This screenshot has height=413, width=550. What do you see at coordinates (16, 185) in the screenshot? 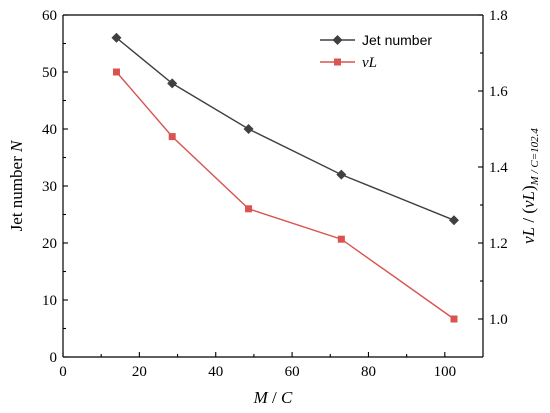
I see `y-left-axis-title: Jet number N` at bounding box center [16, 185].